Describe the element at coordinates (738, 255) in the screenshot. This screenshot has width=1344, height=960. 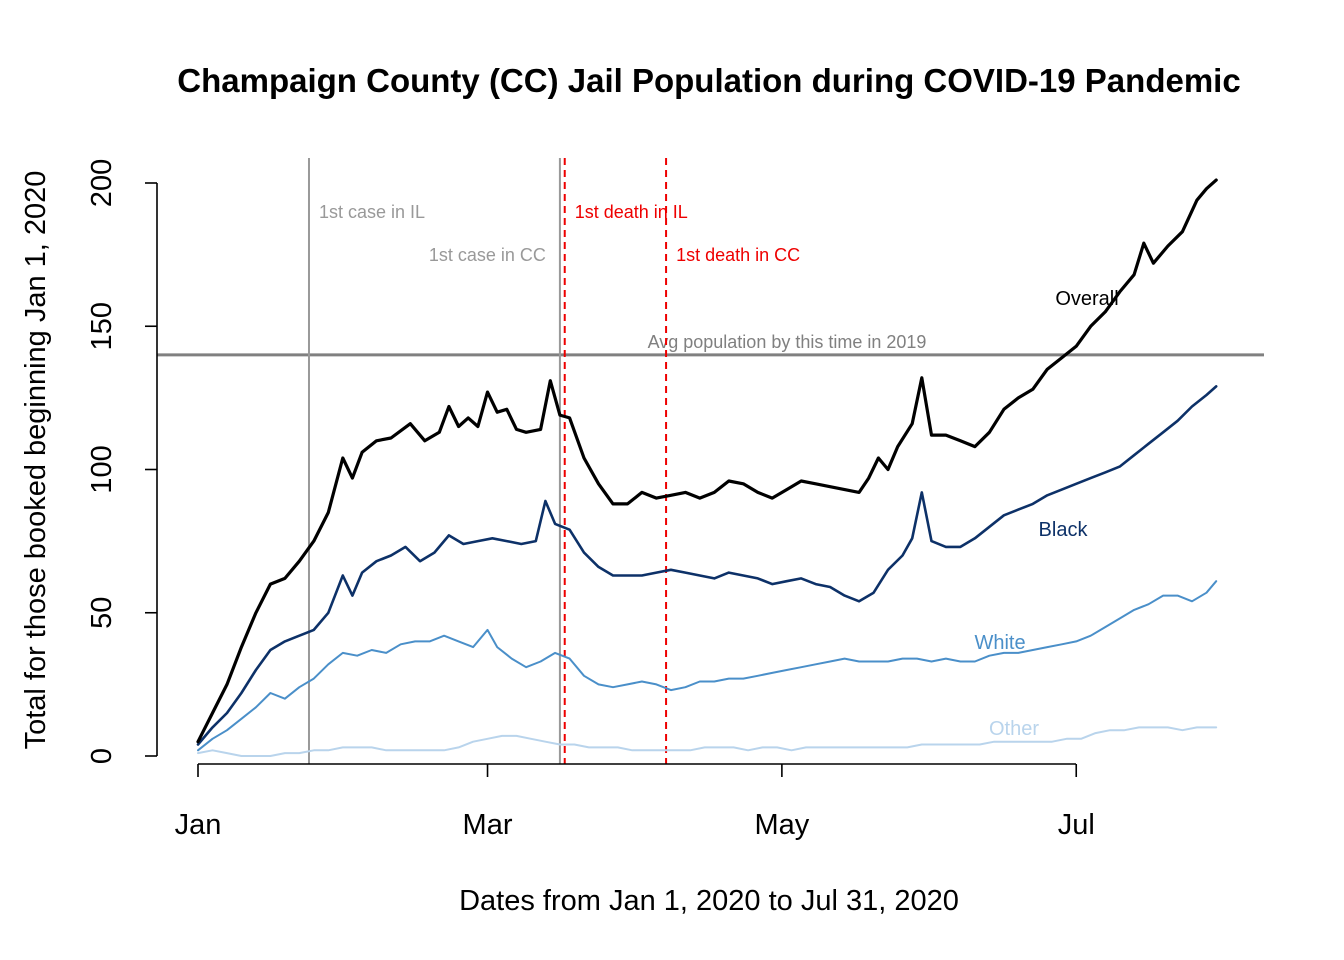
I see `event-label-1st-death-in-cc: 1st death in CC` at that location.